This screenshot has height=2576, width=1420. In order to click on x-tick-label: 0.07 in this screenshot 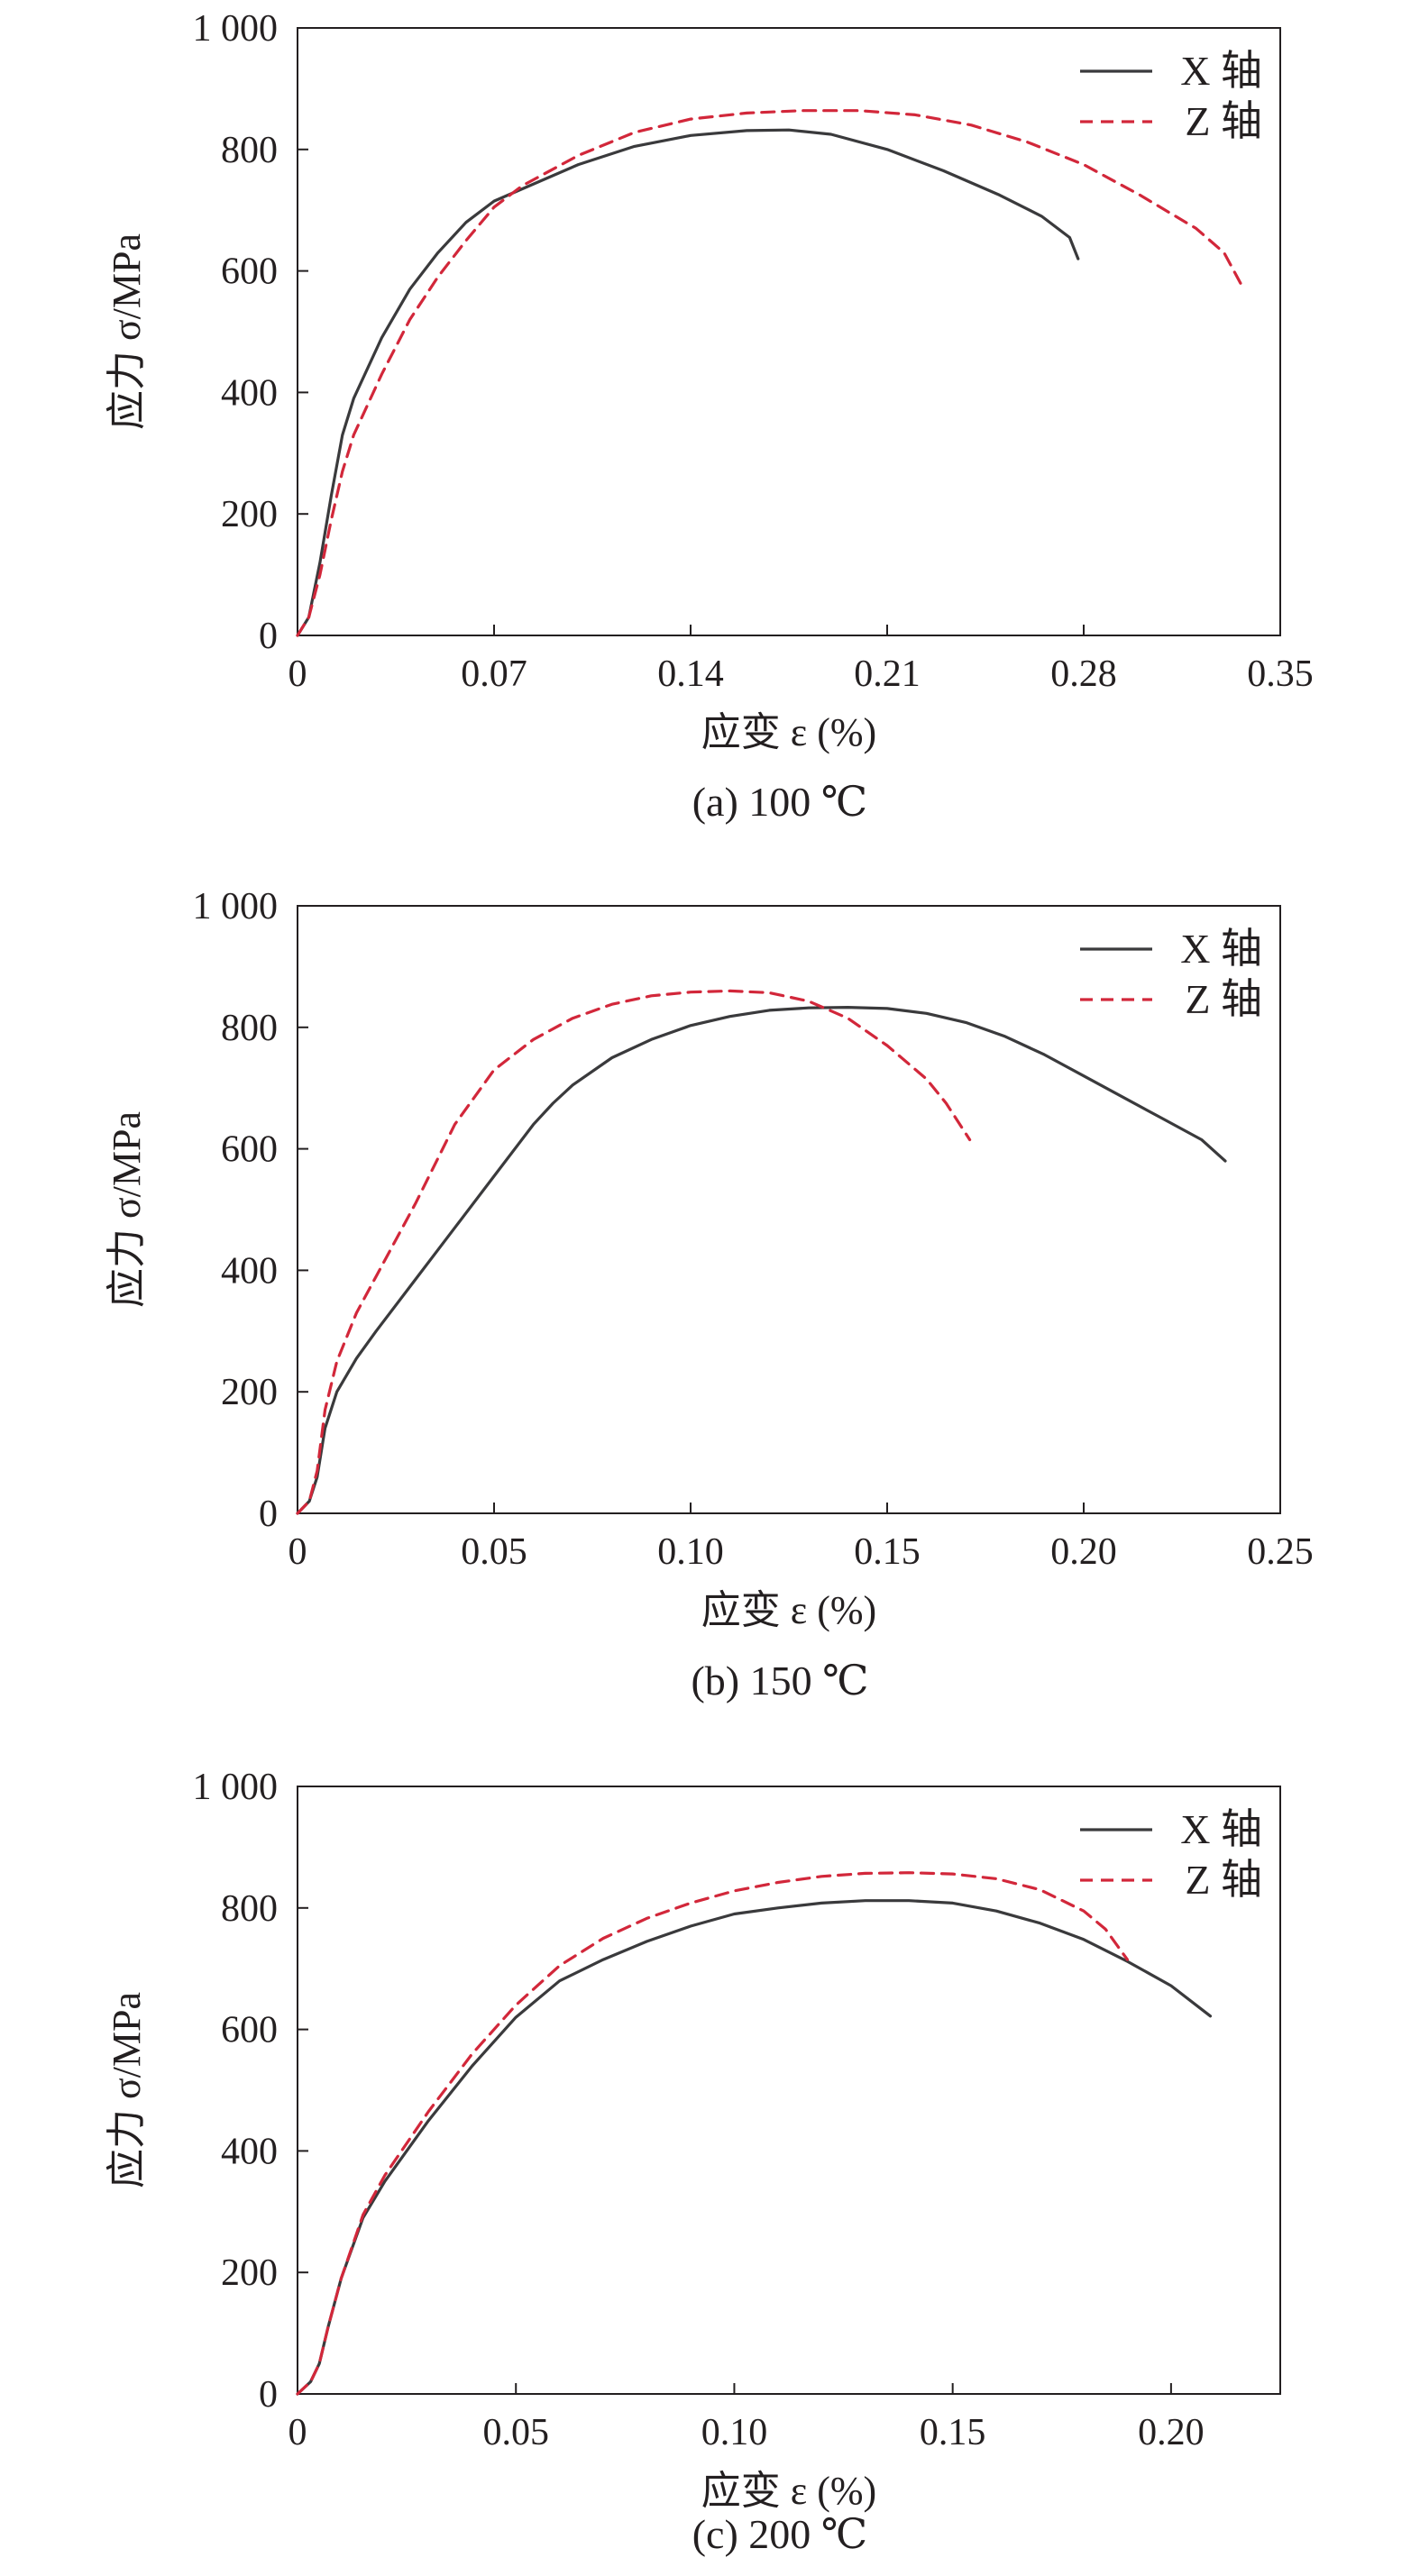, I will do `click(494, 674)`.